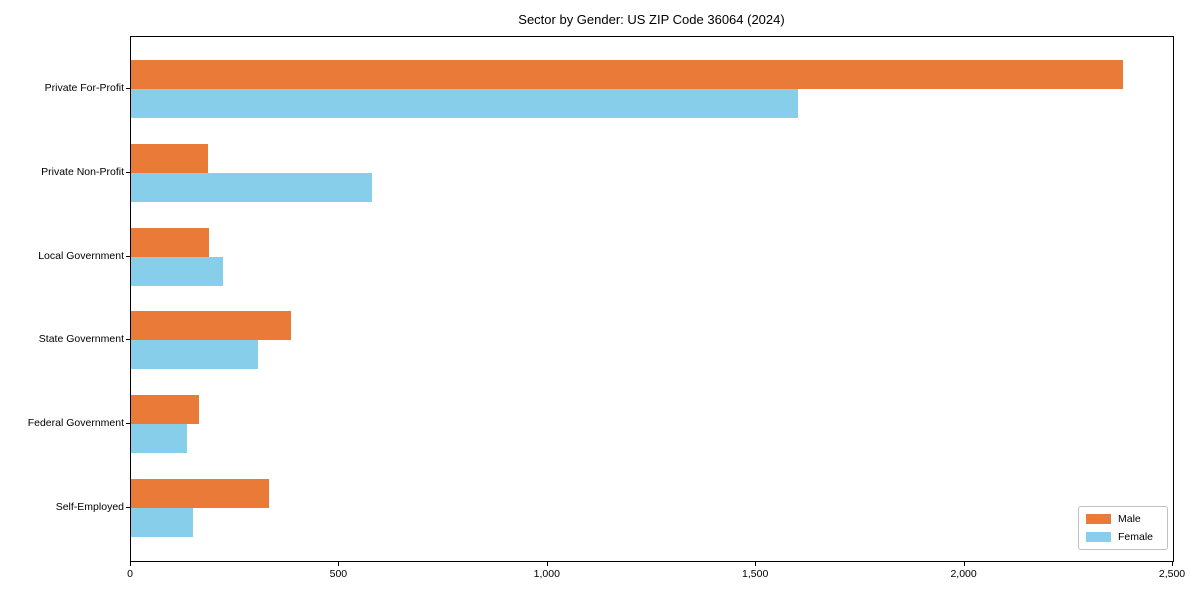 This screenshot has width=1200, height=600. I want to click on y-tick-label-local-government: Local Government, so click(81, 255).